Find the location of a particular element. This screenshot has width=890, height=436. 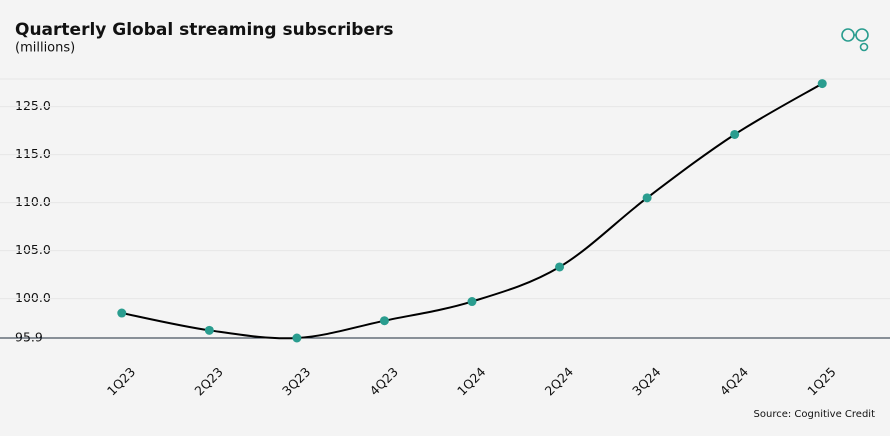

y-tick-label: 125.0 is located at coordinates (33, 105).